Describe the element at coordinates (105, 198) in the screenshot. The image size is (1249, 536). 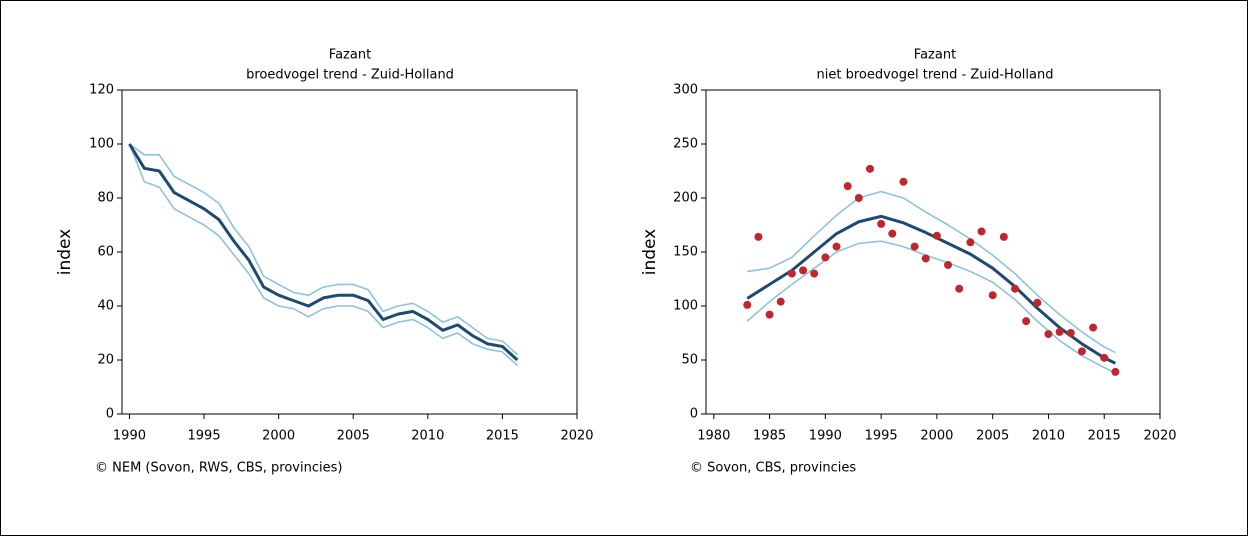
I see `y-tick-label: 80` at that location.